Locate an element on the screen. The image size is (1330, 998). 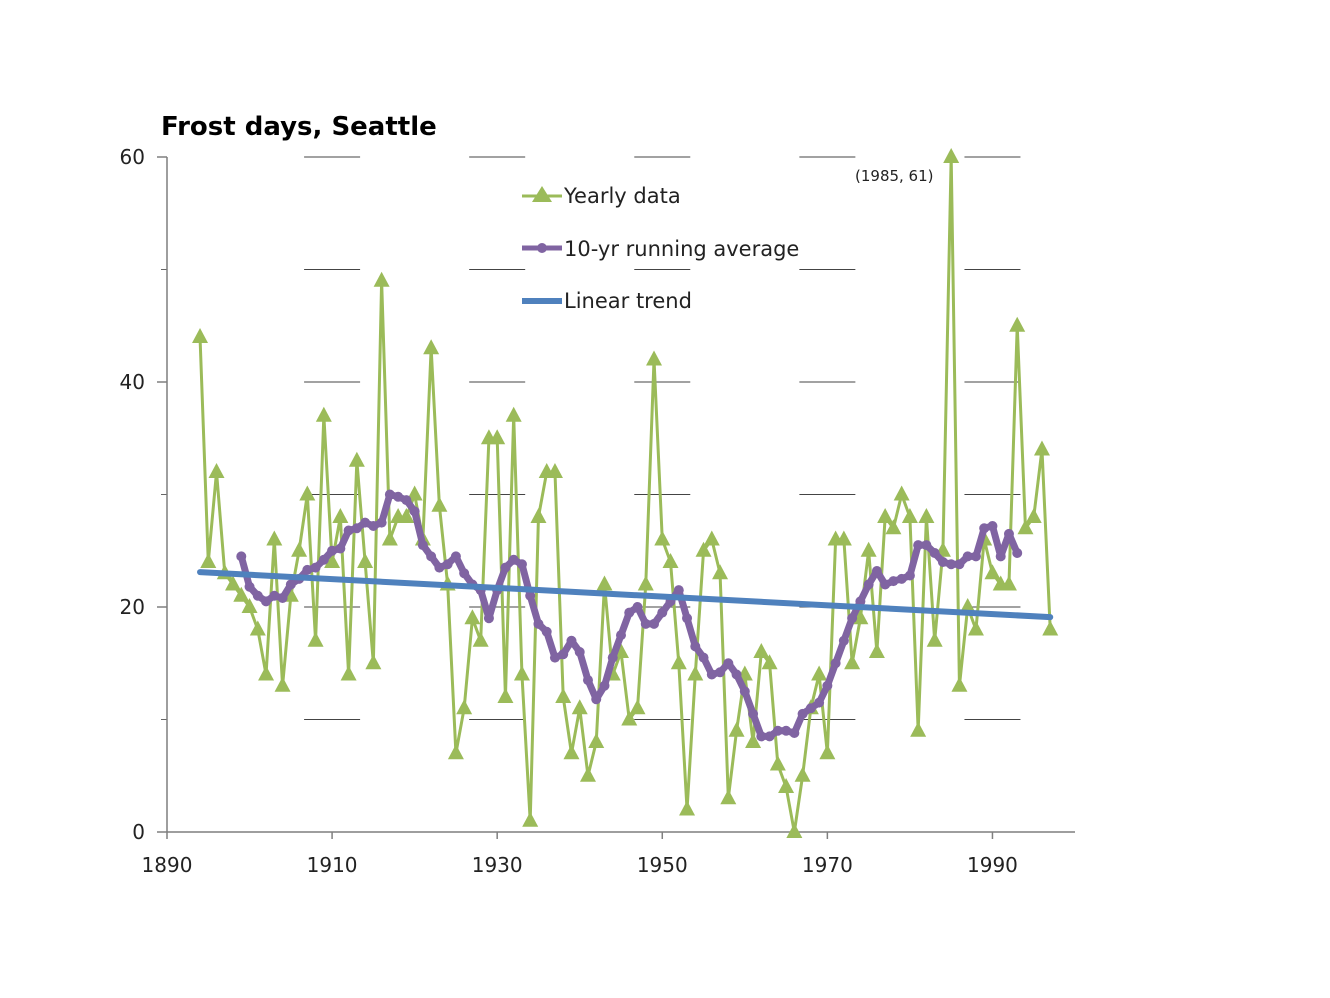
x-tick-label: 1970 is located at coordinates (827, 865).